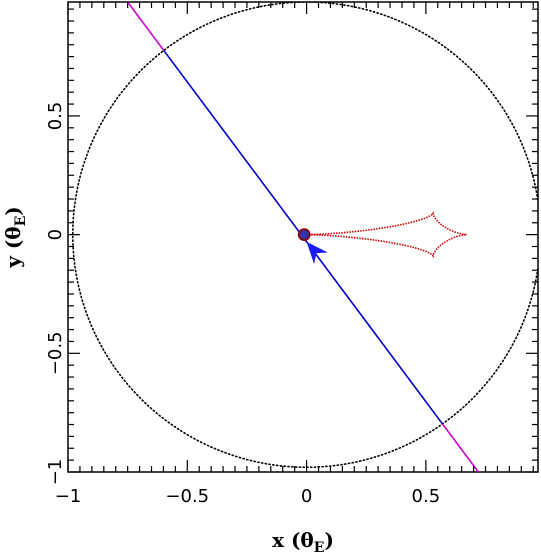 Image resolution: width=541 pixels, height=555 pixels. I want to click on x-axis-label-close: ), so click(328, 540).